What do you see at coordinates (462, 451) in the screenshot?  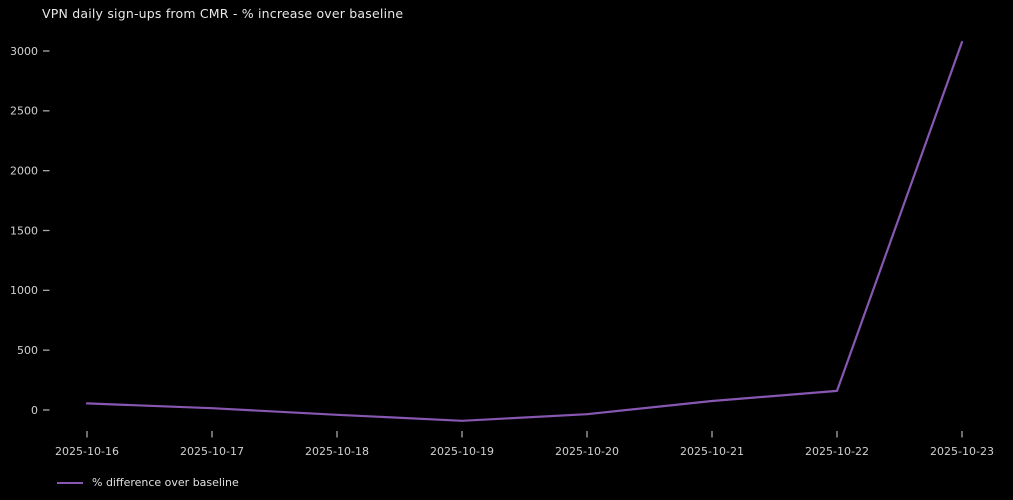 I see `x-tick-label: 2025-10-19` at bounding box center [462, 451].